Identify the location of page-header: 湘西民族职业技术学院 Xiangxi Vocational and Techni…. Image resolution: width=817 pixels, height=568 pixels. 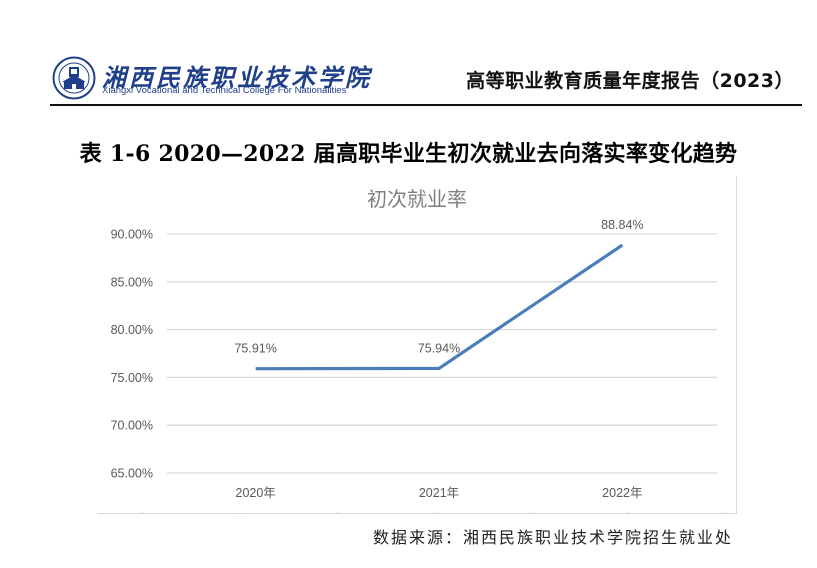
(426, 80).